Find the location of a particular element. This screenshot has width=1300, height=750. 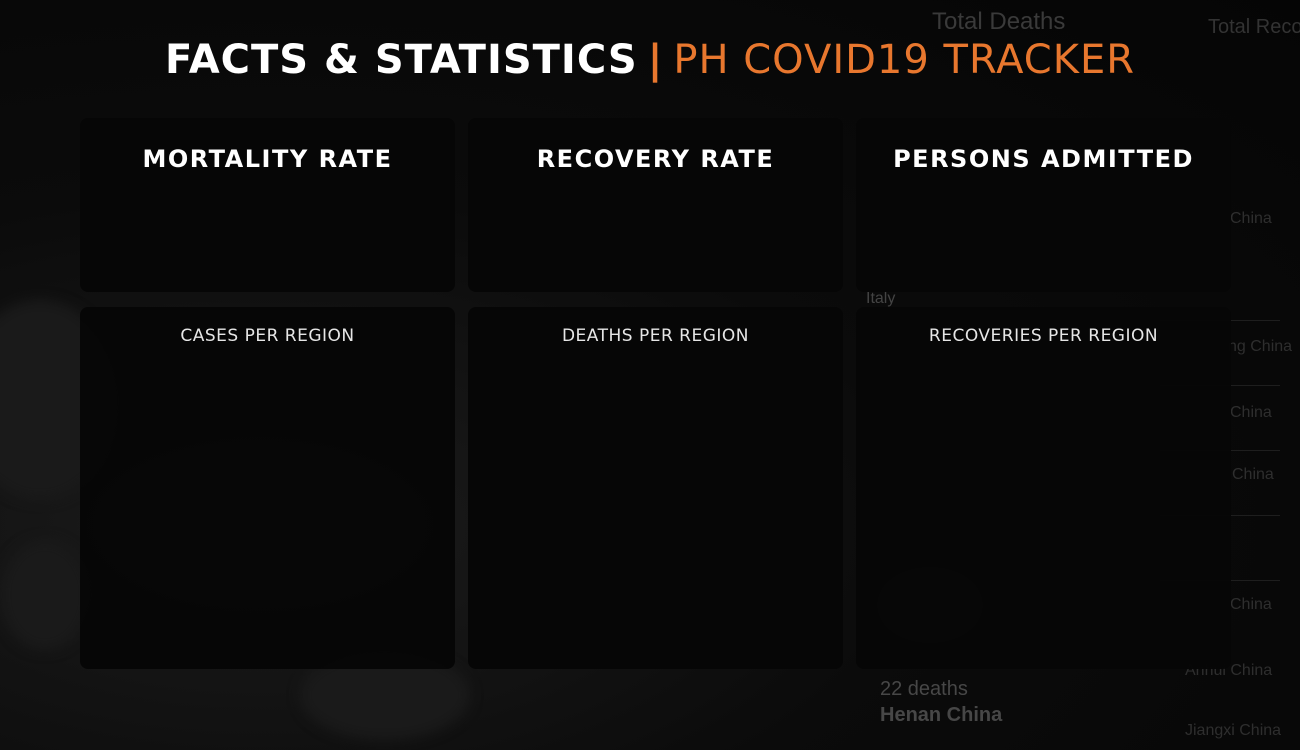

persons-admitted-card: PERSONS ADMITTED is located at coordinates (1043, 205).